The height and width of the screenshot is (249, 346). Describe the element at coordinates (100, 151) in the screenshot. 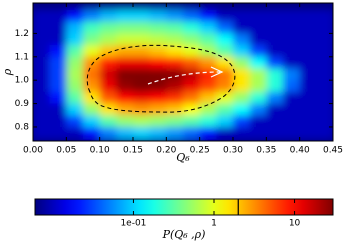

I see `x-tick-label: 0.10` at that location.